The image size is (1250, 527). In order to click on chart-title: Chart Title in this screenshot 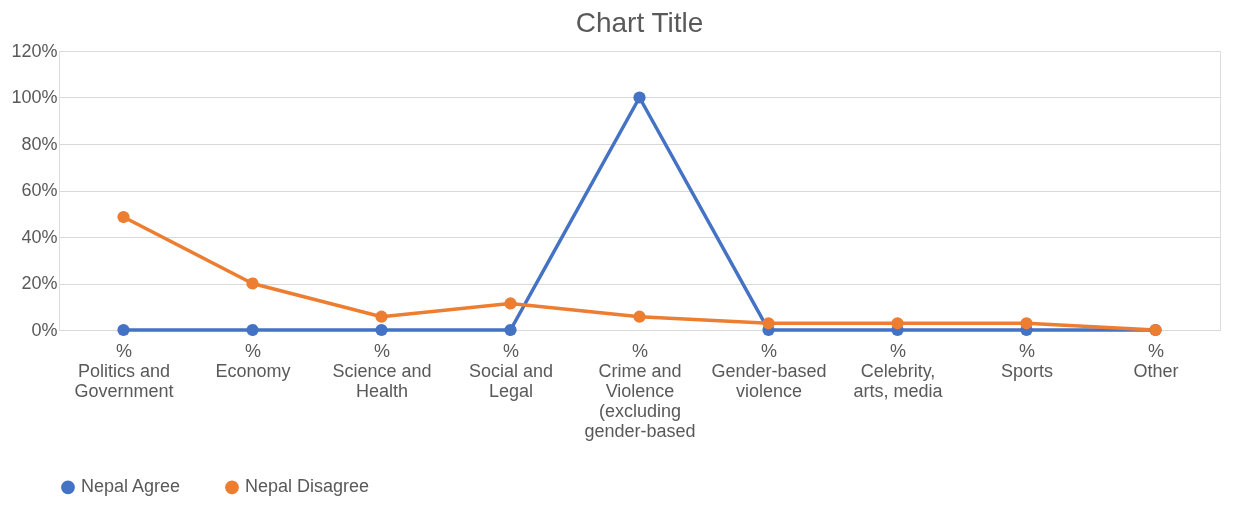, I will do `click(639, 22)`.